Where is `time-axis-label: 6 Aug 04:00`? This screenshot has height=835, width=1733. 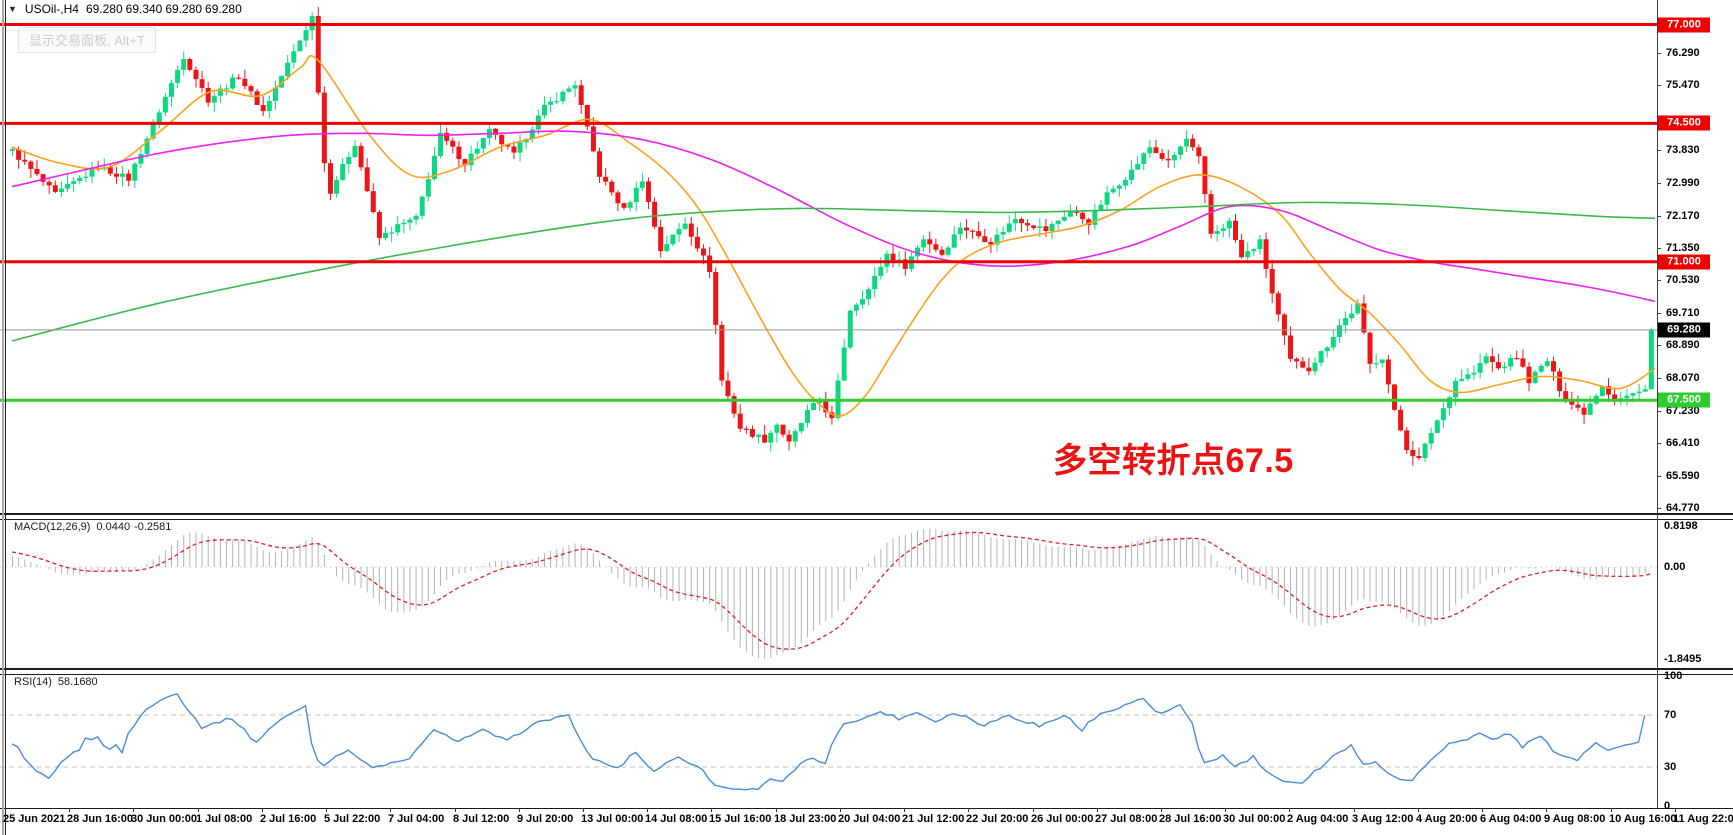
time-axis-label: 6 Aug 04:00 is located at coordinates (1511, 819).